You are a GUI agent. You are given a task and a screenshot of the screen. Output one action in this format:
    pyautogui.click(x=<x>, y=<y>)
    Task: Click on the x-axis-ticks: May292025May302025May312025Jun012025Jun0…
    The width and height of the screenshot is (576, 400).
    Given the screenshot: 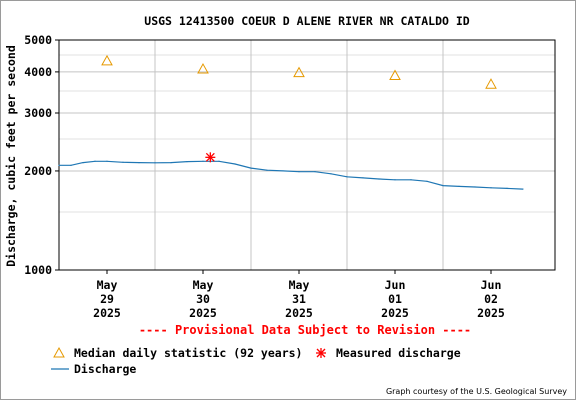 What is the action you would take?
    pyautogui.click(x=299, y=295)
    